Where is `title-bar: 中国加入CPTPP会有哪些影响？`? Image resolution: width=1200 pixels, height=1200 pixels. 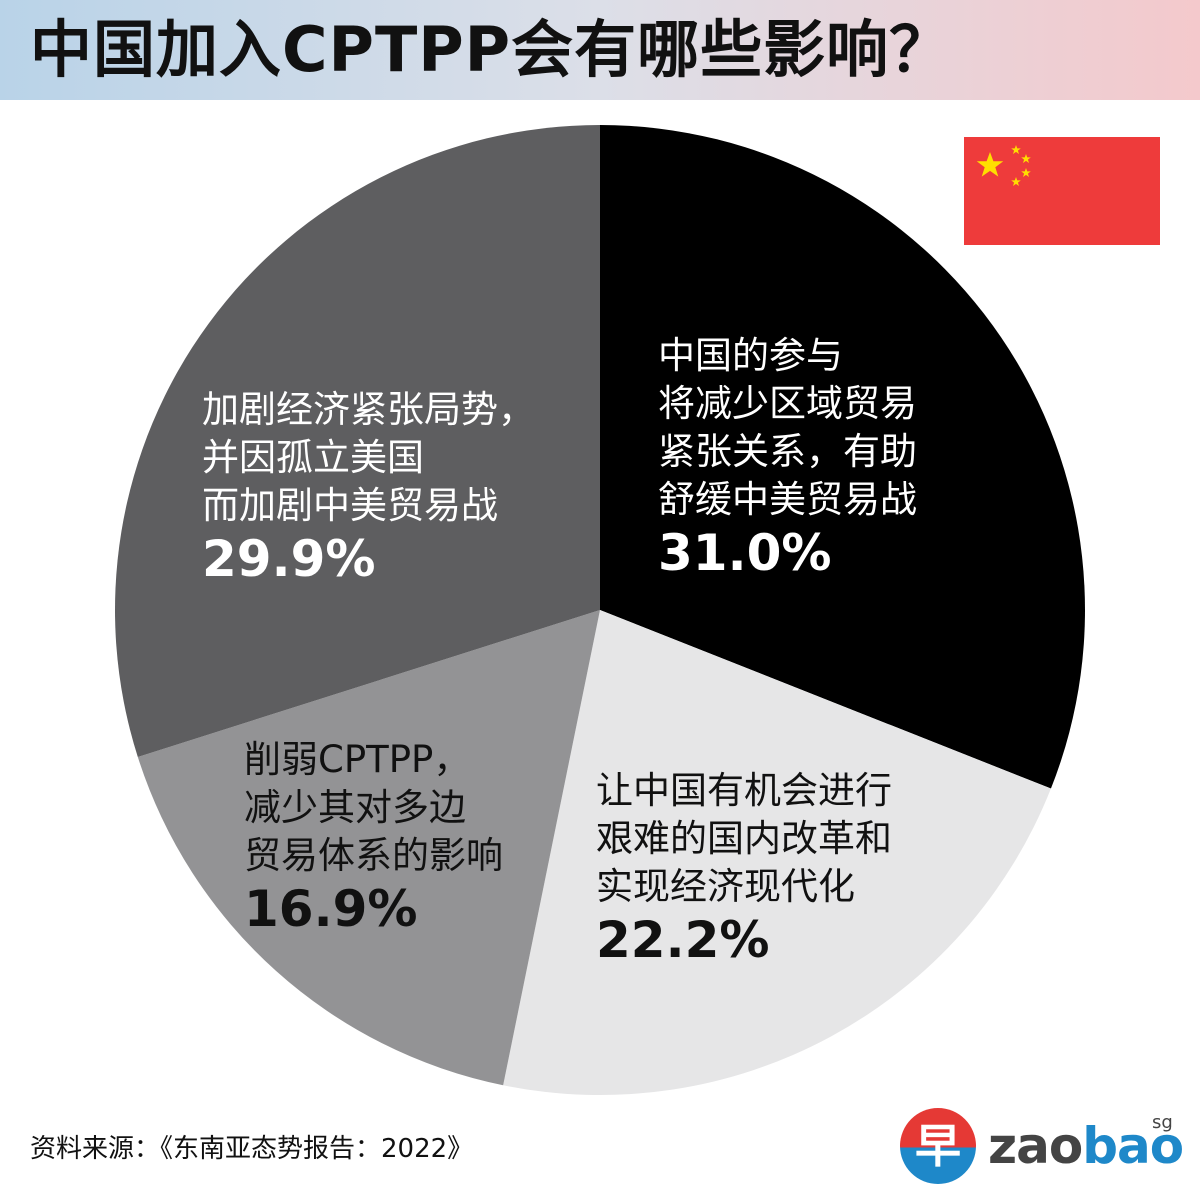
title-bar: 中国加入CPTPP会有哪些影响？ is located at coordinates (600, 50).